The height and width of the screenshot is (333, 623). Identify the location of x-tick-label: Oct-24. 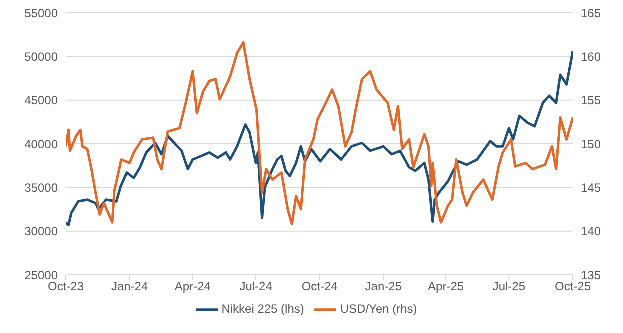
(320, 287).